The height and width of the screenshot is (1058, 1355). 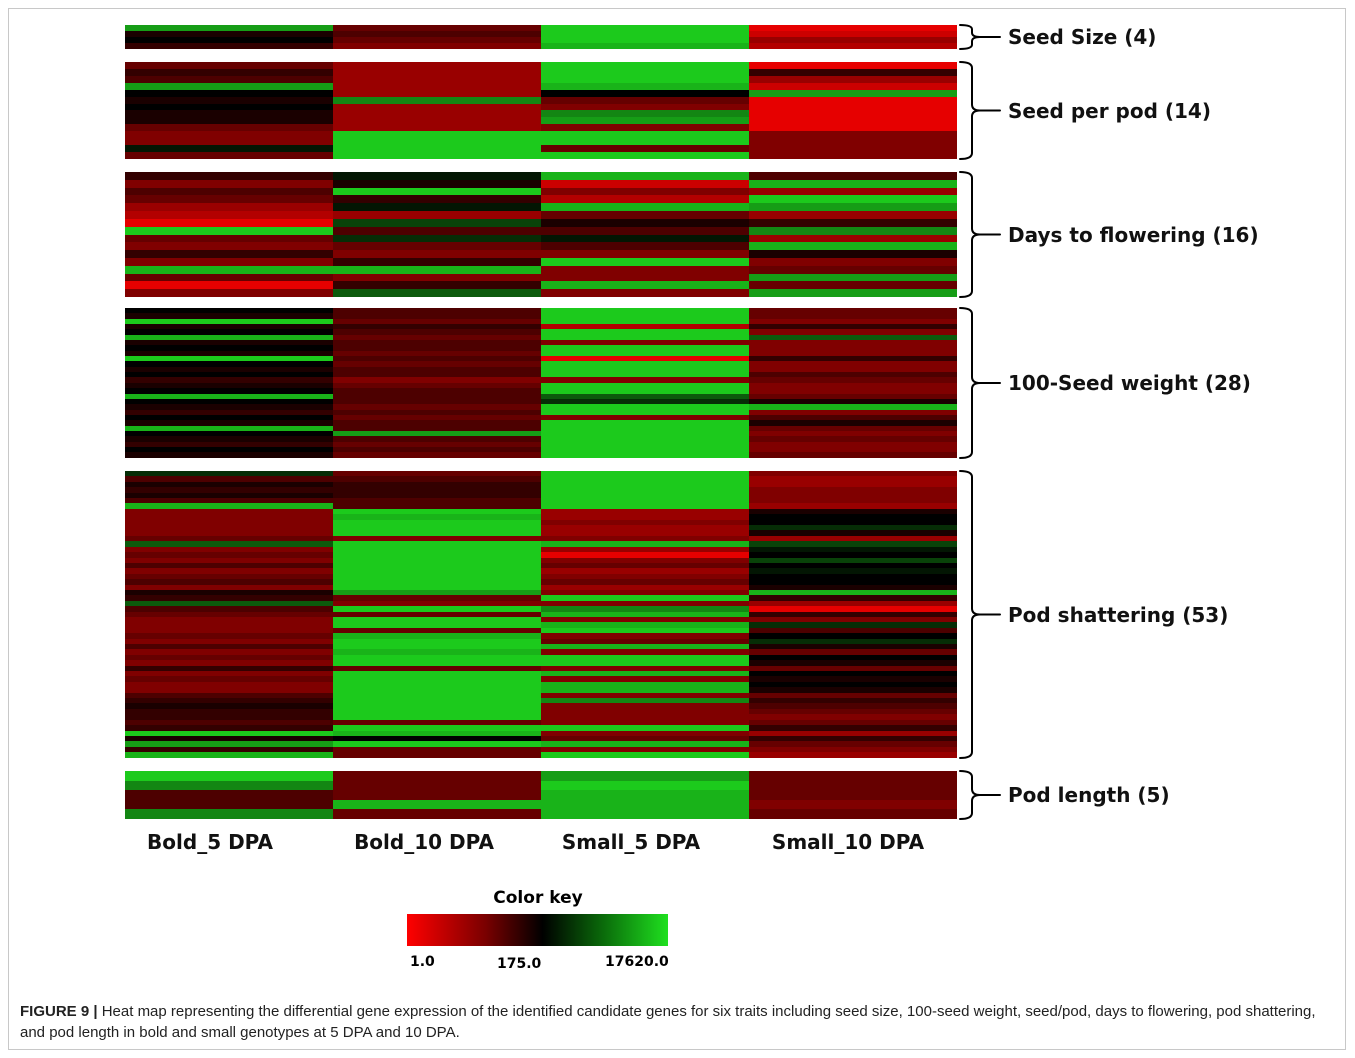 What do you see at coordinates (422, 962) in the screenshot?
I see `color-key-min: 1.0` at bounding box center [422, 962].